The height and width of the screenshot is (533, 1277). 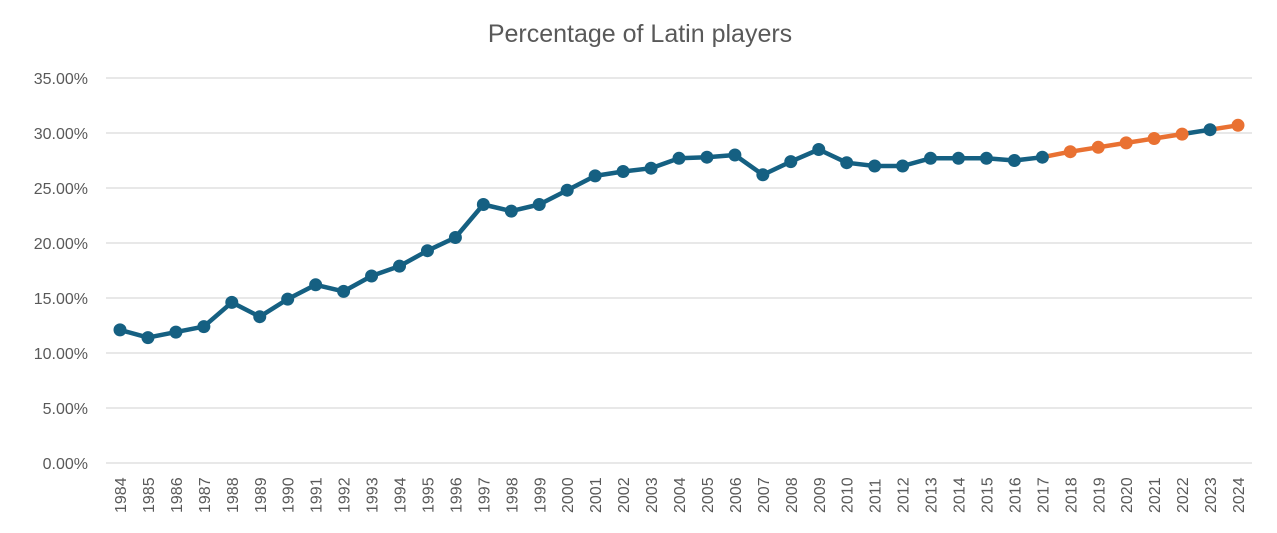 What do you see at coordinates (373, 495) in the screenshot?
I see `x-tick-label: 1993` at bounding box center [373, 495].